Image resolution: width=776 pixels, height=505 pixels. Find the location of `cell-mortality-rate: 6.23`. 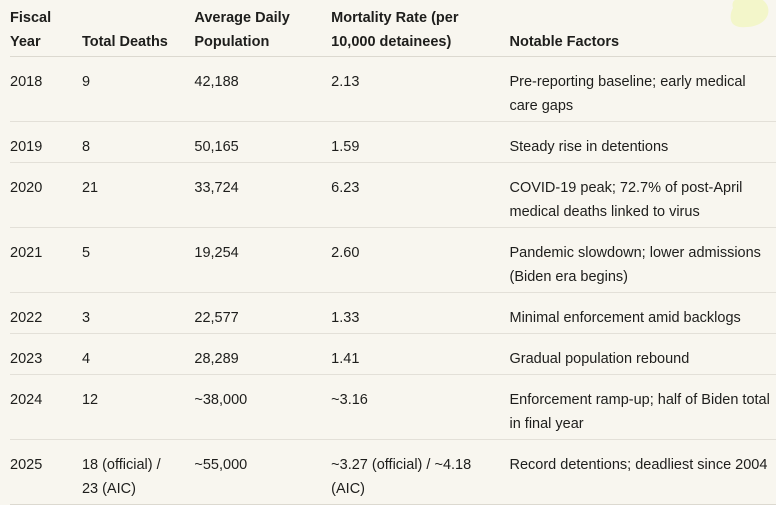

cell-mortality-rate: 6.23 is located at coordinates (420, 195).